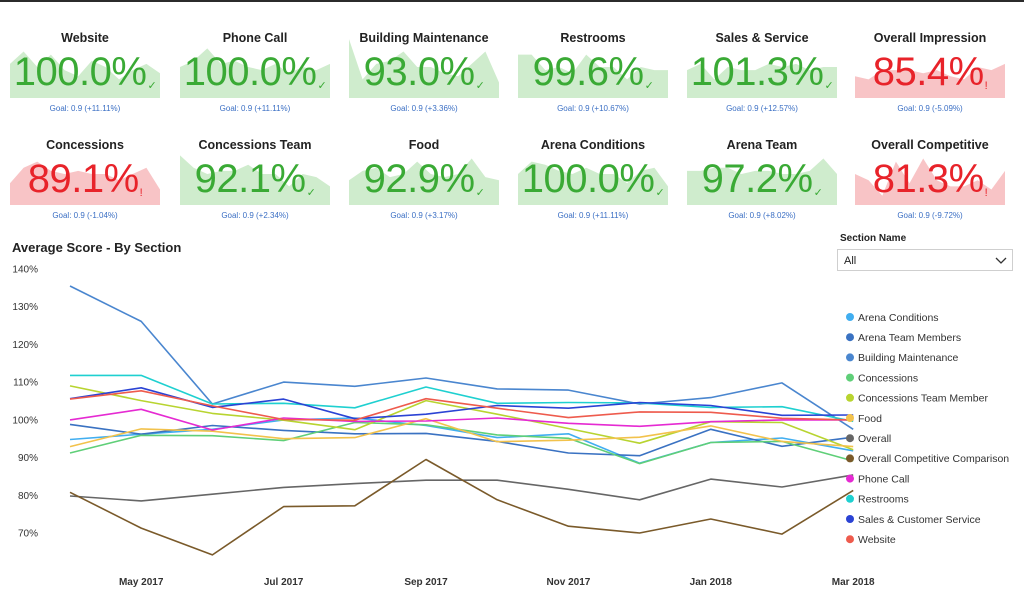 The image size is (1024, 600). I want to click on kpi-value: 92.9%✓, so click(424, 179).